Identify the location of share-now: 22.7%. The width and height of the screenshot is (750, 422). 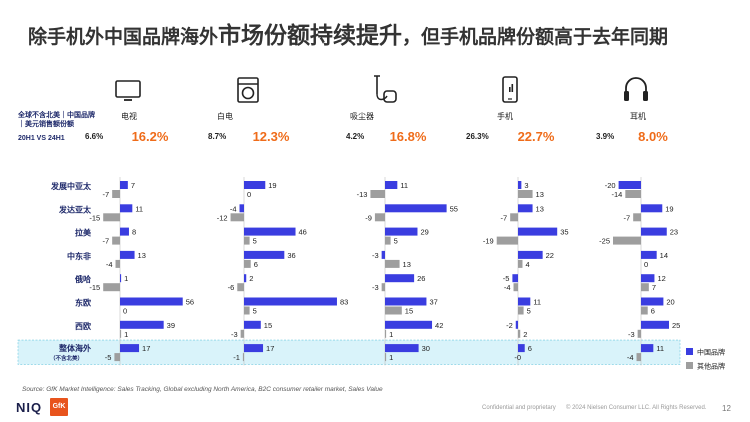
(536, 136).